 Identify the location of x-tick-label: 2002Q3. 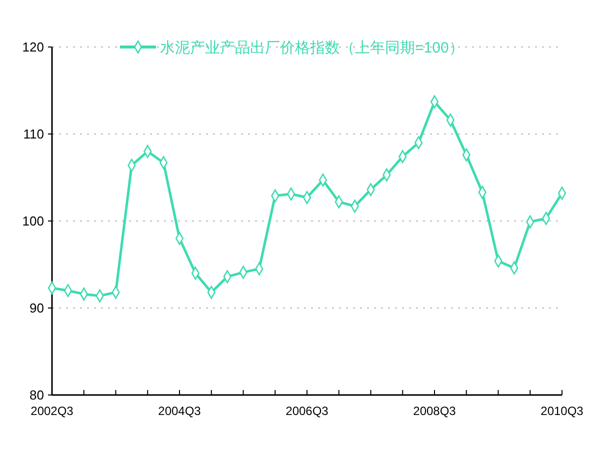
(52, 411).